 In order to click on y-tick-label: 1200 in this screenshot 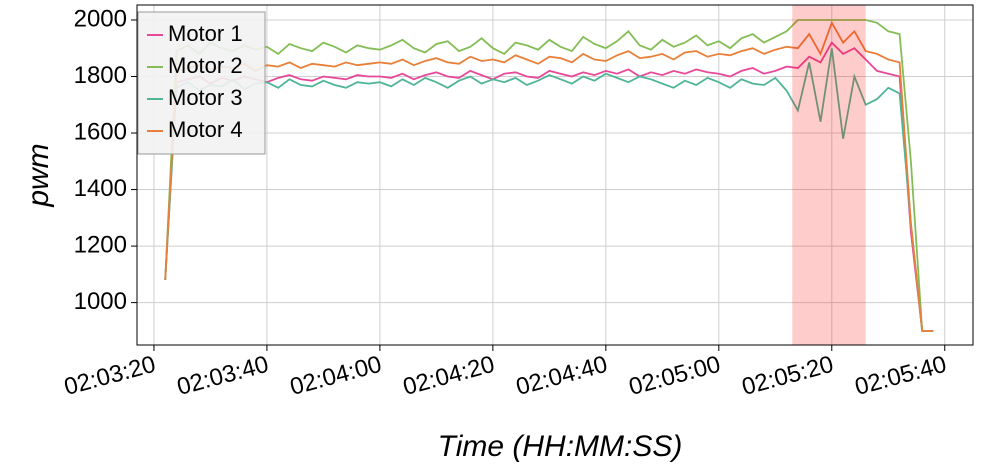, I will do `click(100, 244)`.